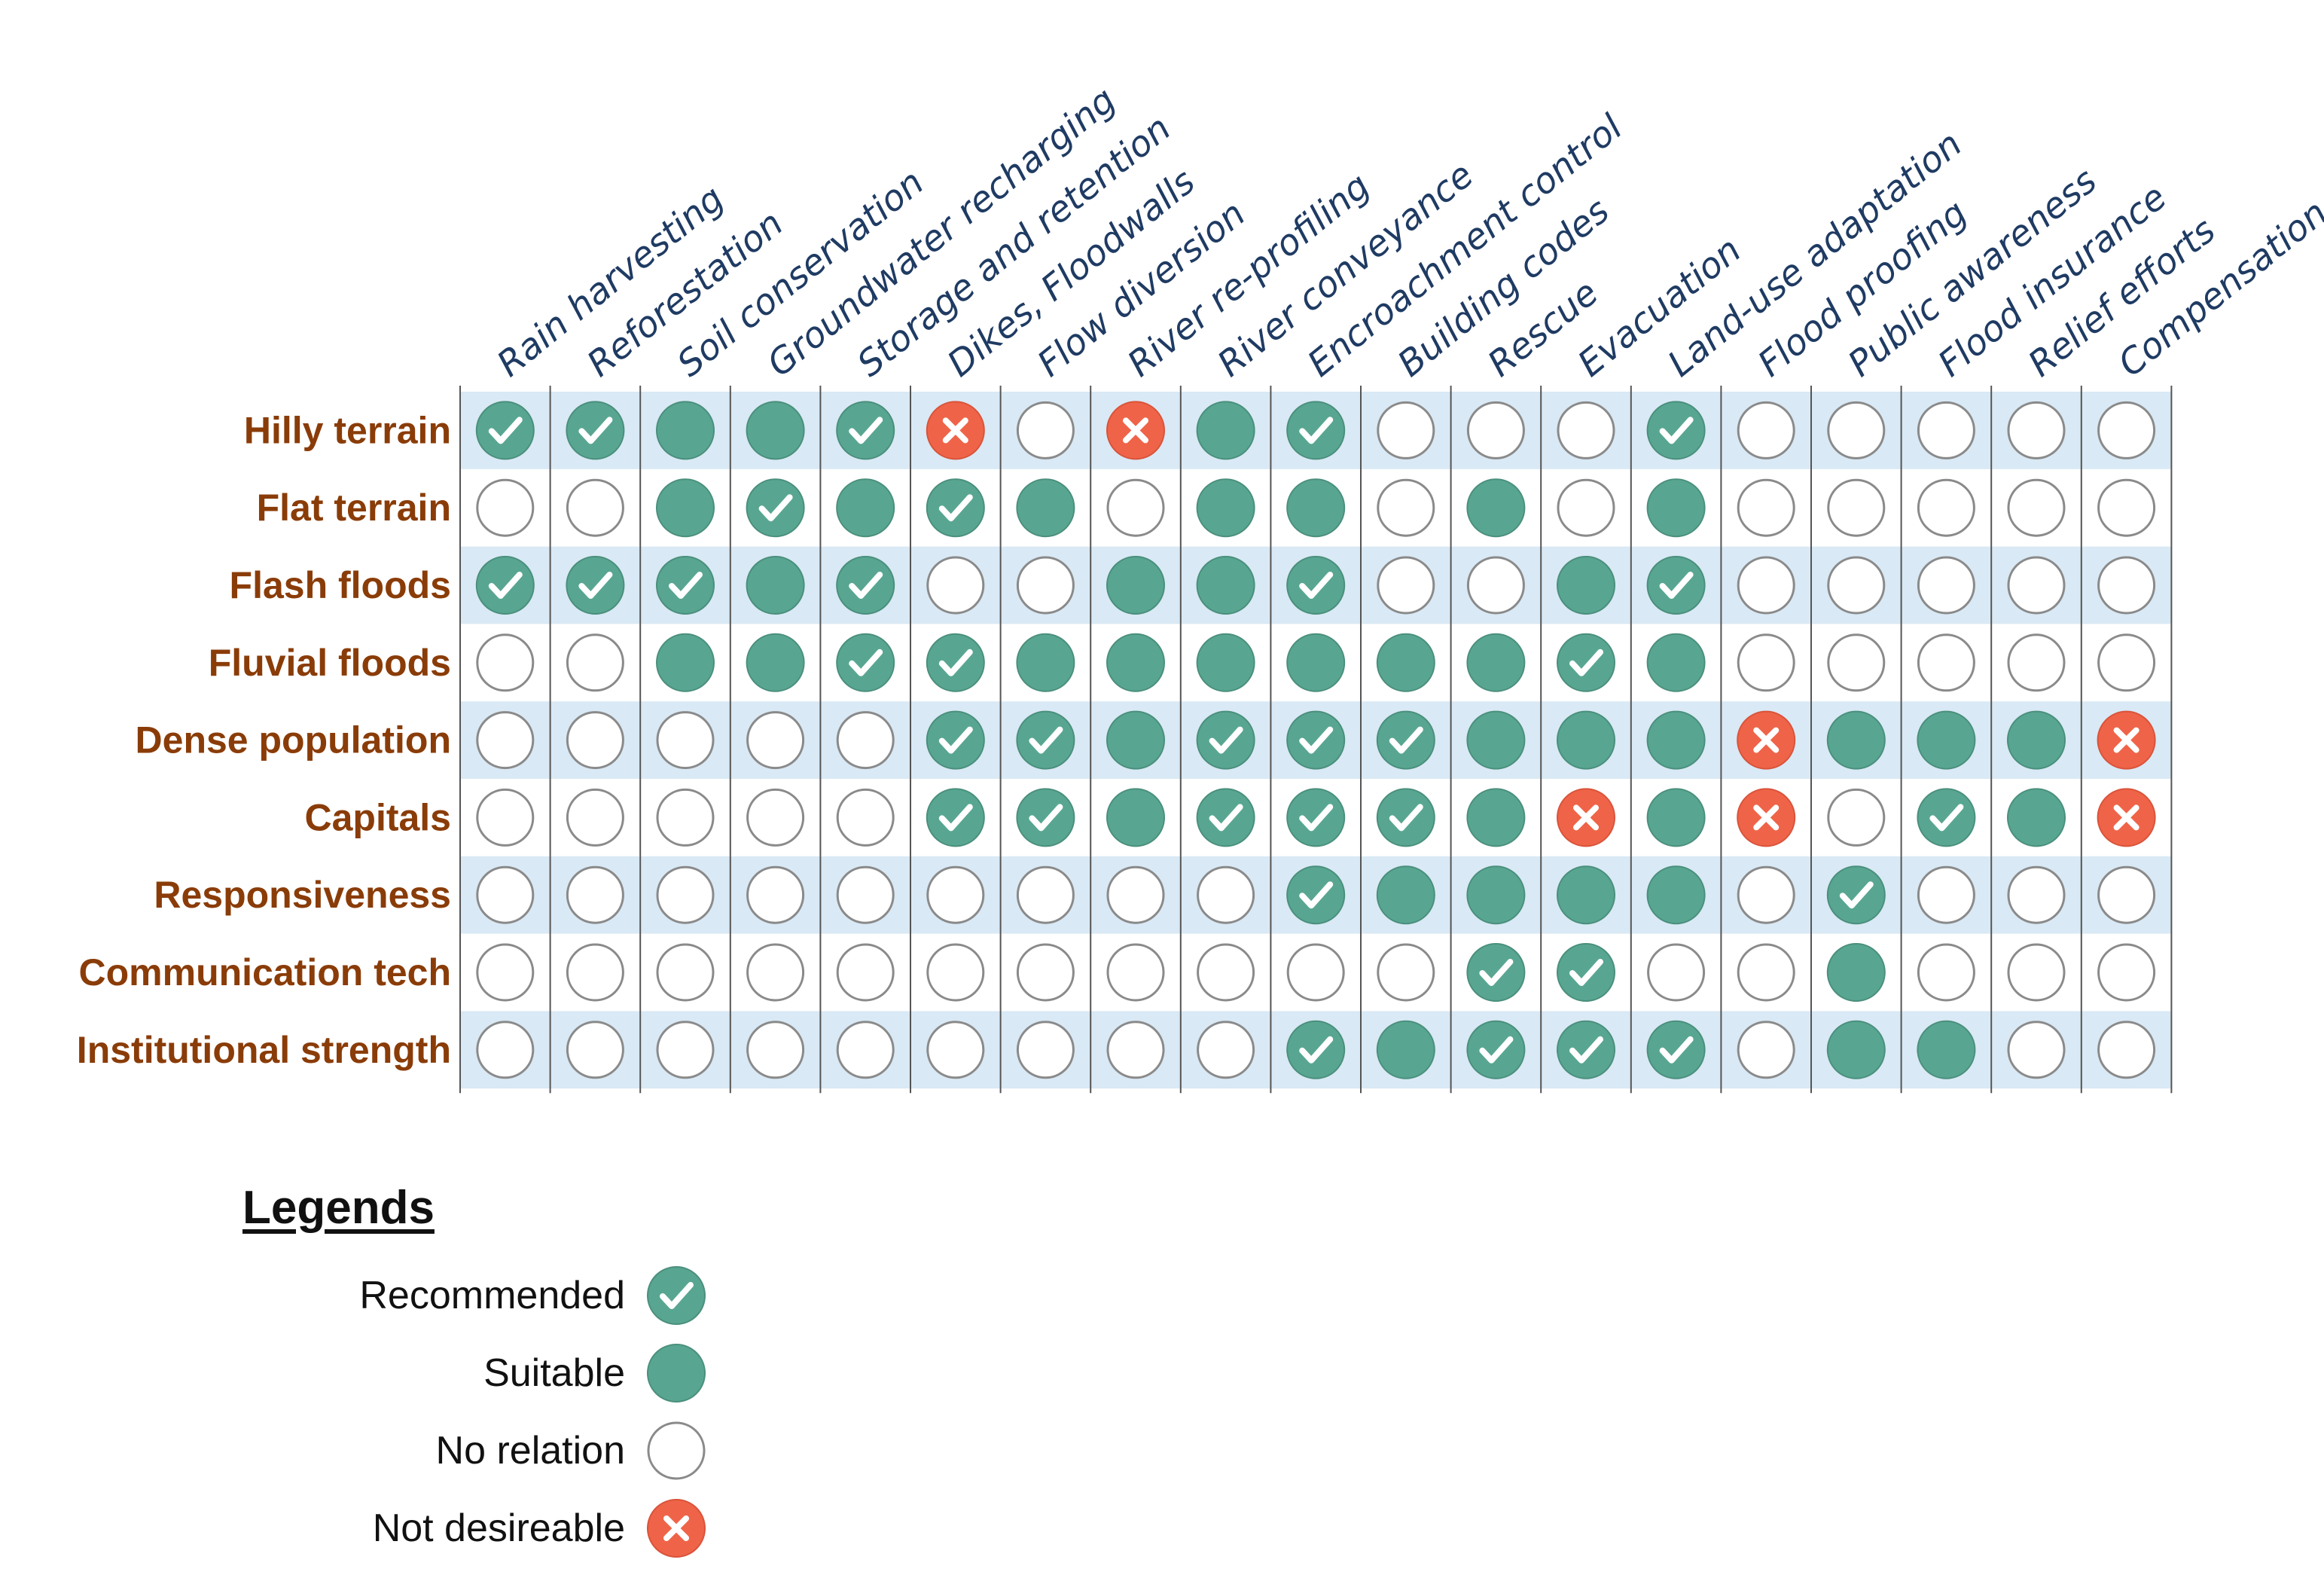 This screenshot has height=1581, width=2324. Describe the element at coordinates (354, 508) in the screenshot. I see `row-label: Flat terrain` at that location.